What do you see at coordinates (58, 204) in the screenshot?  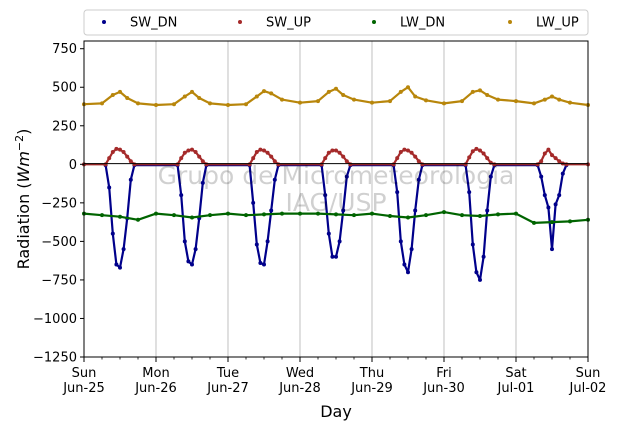 I see `y-axis: −1250 −1000 −750 −500 −250 0 250 500 750` at bounding box center [58, 204].